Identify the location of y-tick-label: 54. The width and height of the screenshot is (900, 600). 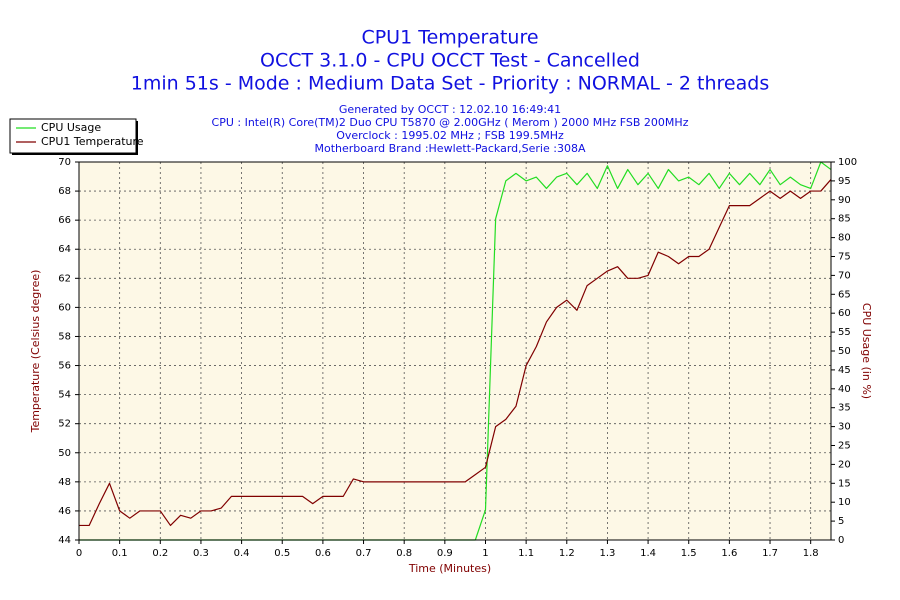
(64, 395).